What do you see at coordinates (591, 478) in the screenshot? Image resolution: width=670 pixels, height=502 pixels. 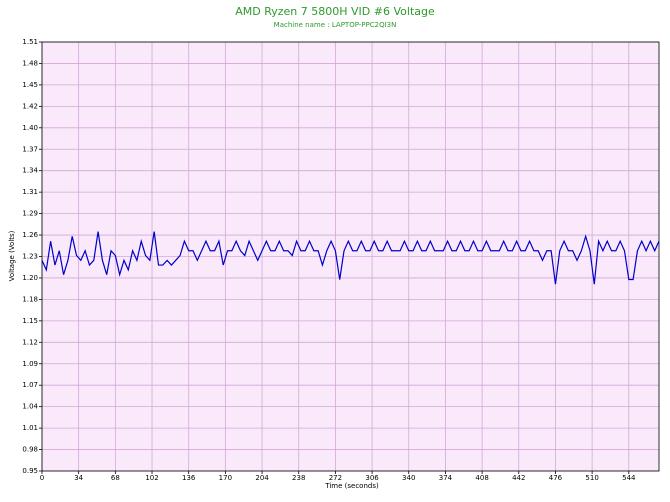 I see `x-tick-label: 510` at bounding box center [591, 478].